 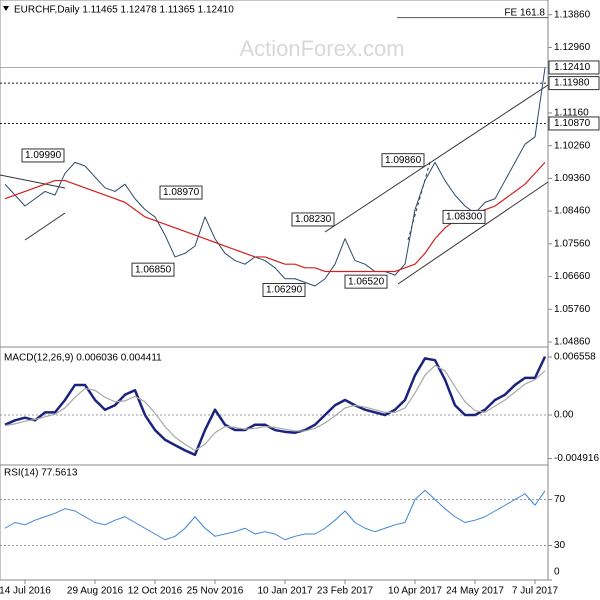 I want to click on y-tick-label: 0, so click(x=557, y=572).